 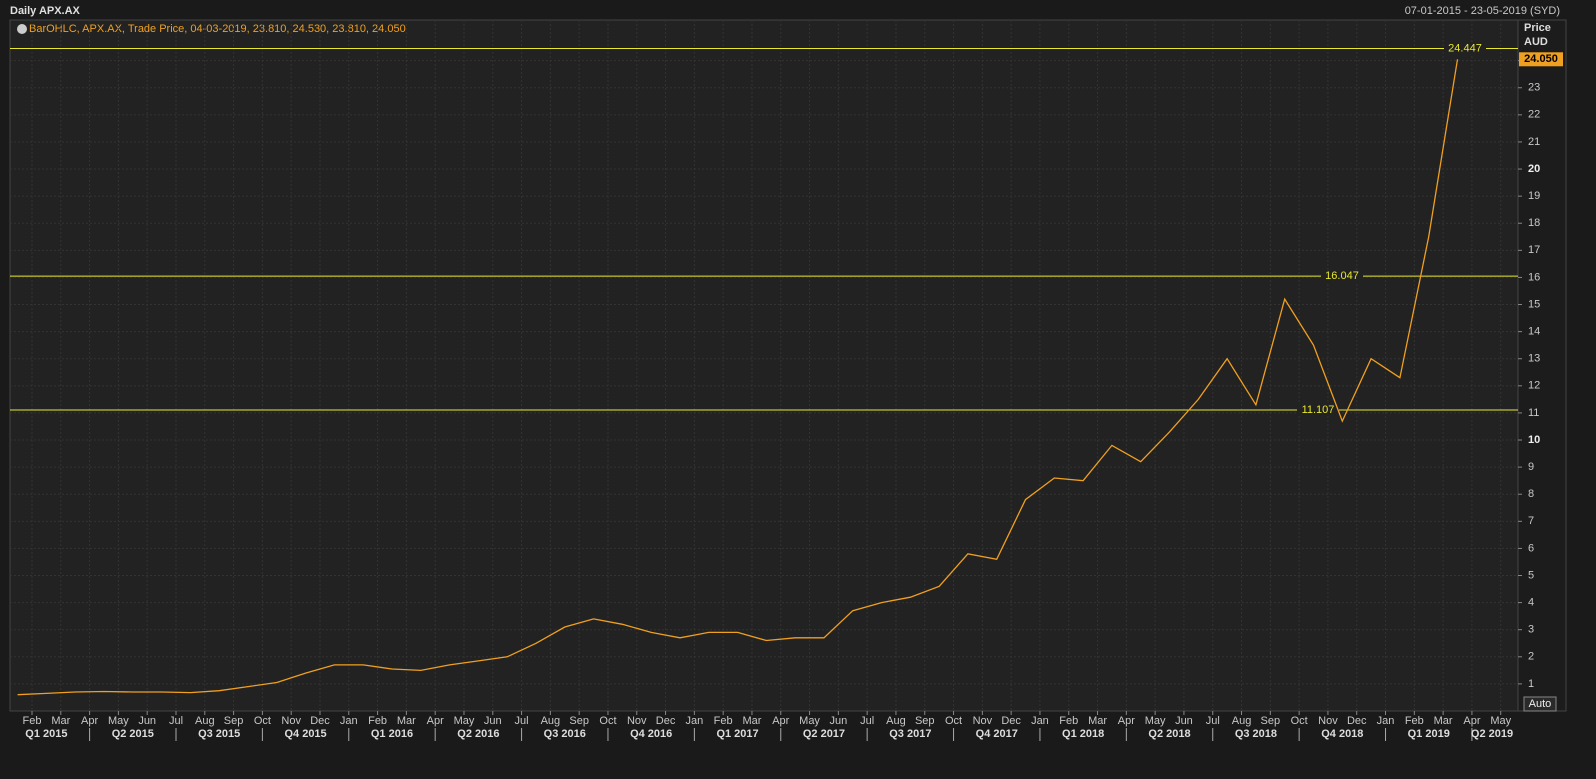 I want to click on quarter-label: Q1 2018, so click(x=1083, y=734).